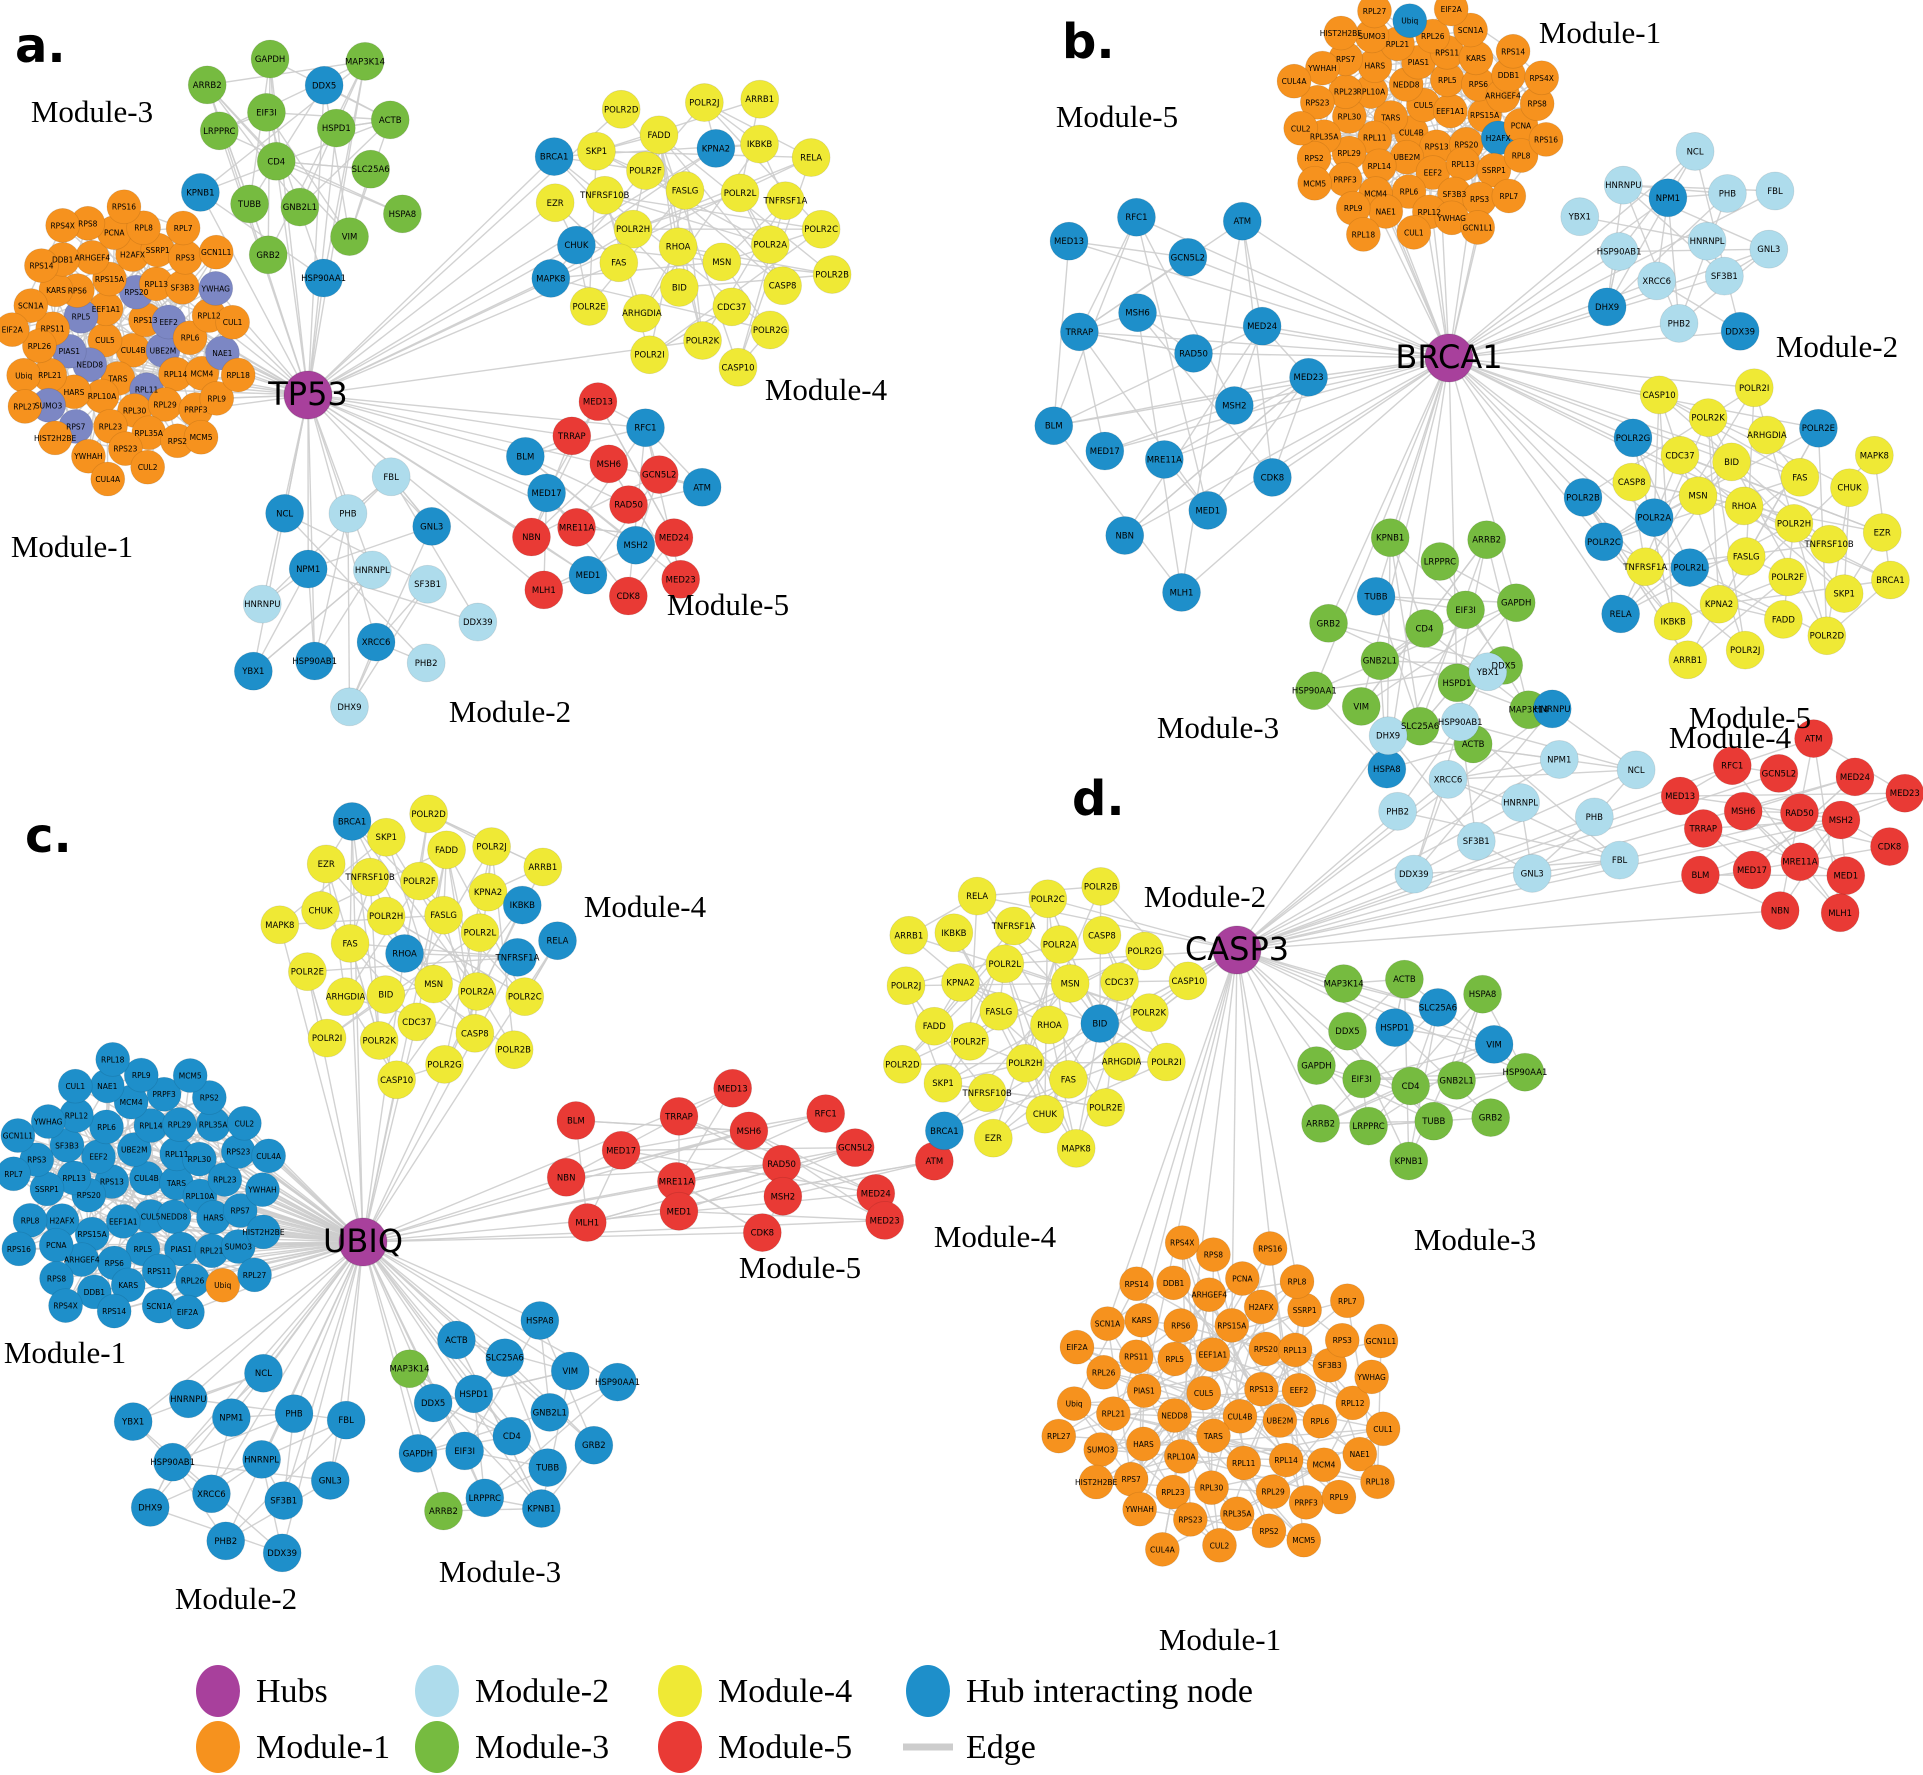 Image resolution: width=1923 pixels, height=1775 pixels. Describe the element at coordinates (433, 1403) in the screenshot. I see `node-DDX5` at that location.